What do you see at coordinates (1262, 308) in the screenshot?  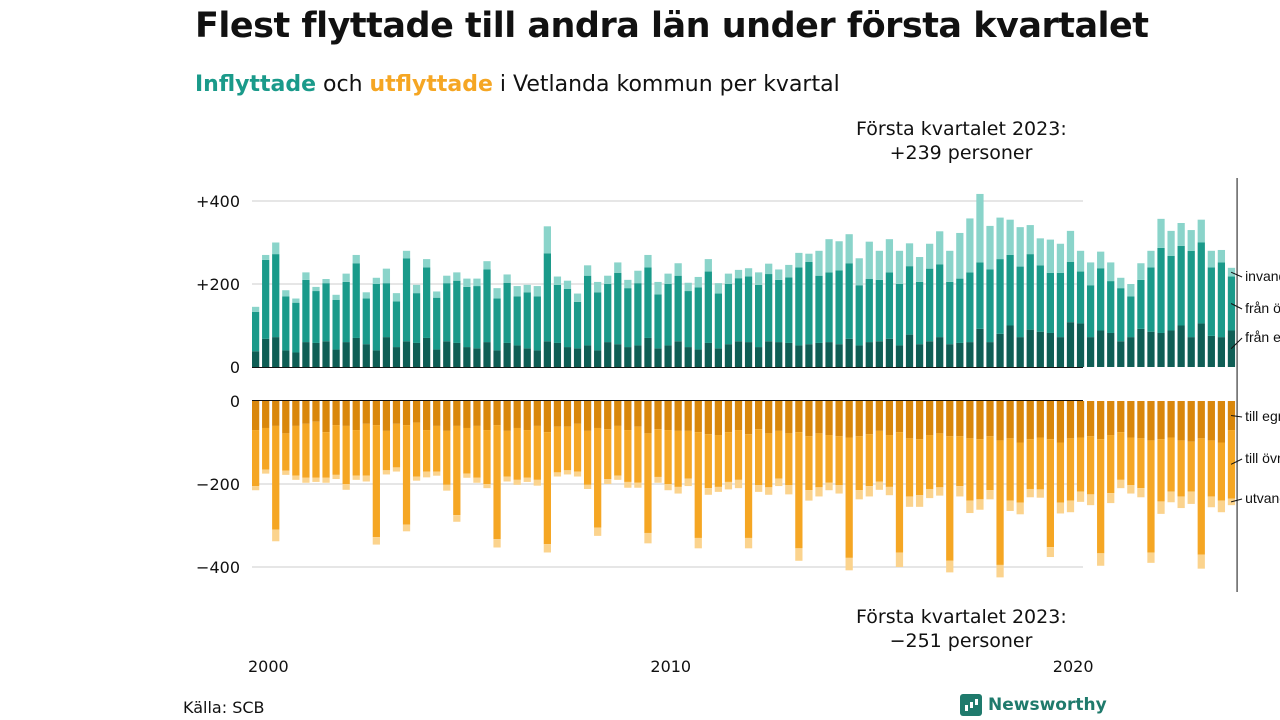 I see `series-label-in-other: från övriga län` at bounding box center [1262, 308].